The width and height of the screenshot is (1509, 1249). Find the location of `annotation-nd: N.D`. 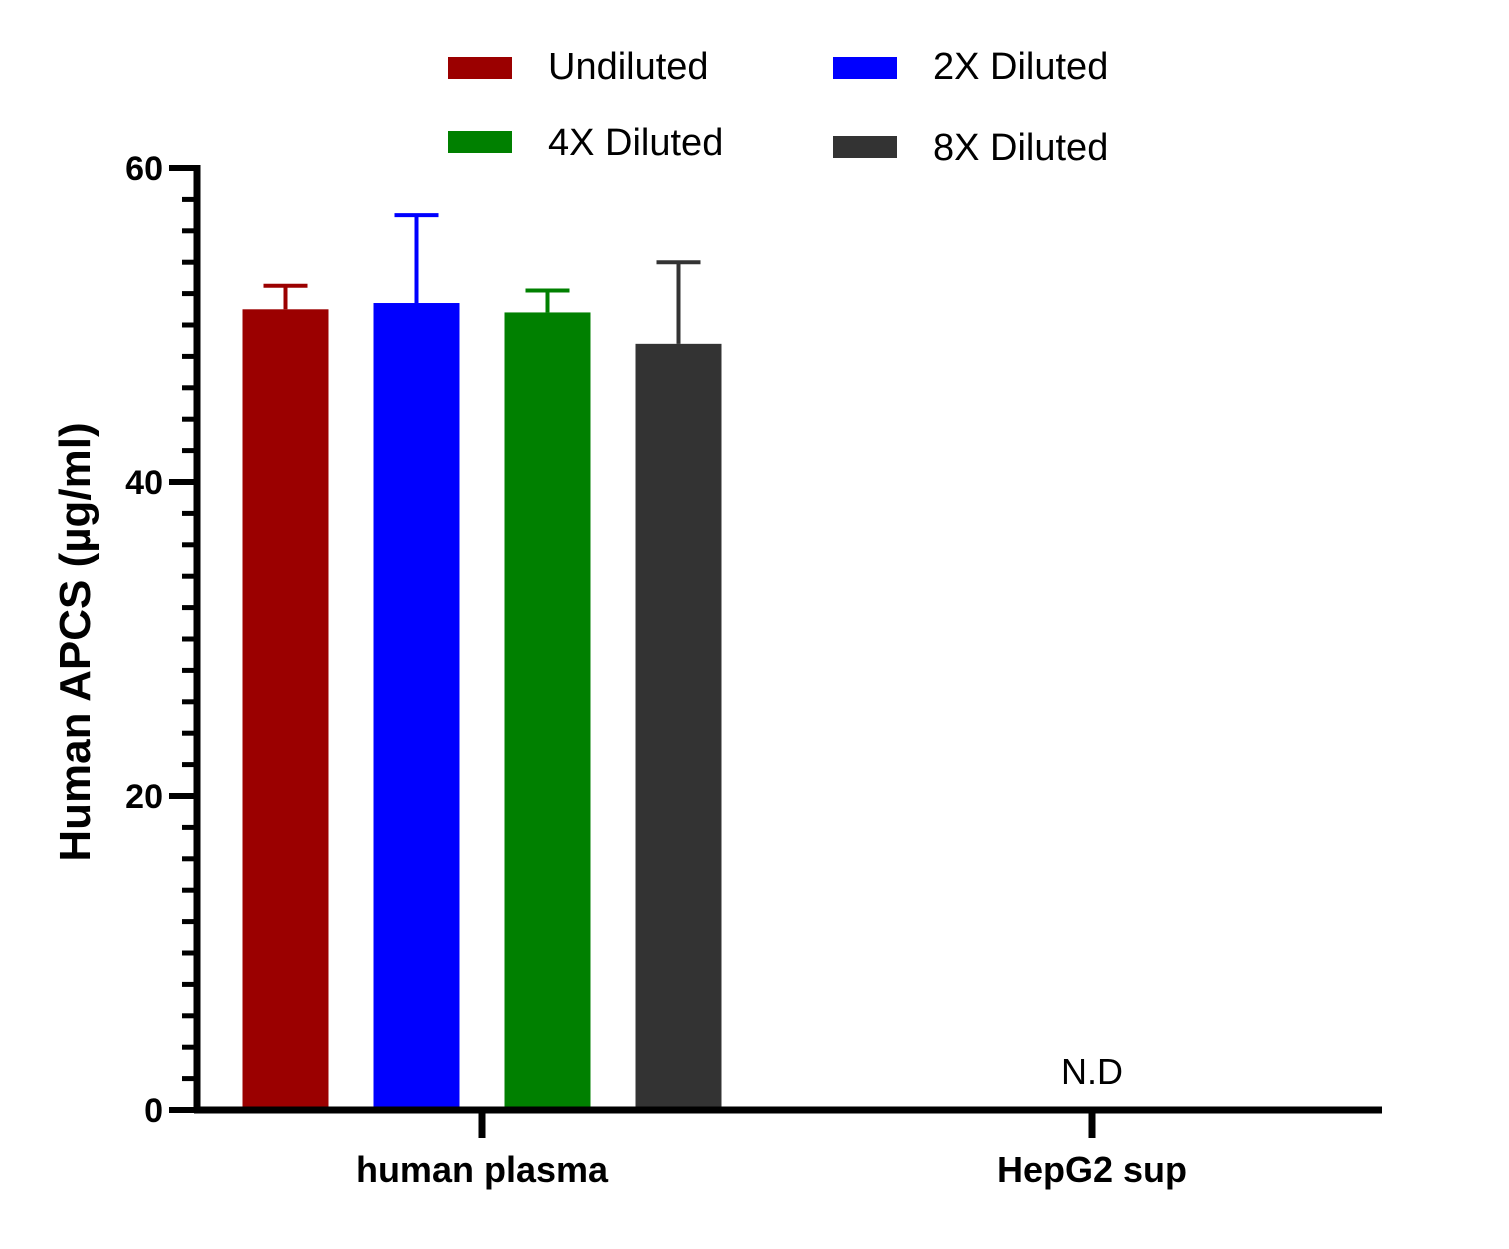

annotation-nd: N.D is located at coordinates (1092, 1071).